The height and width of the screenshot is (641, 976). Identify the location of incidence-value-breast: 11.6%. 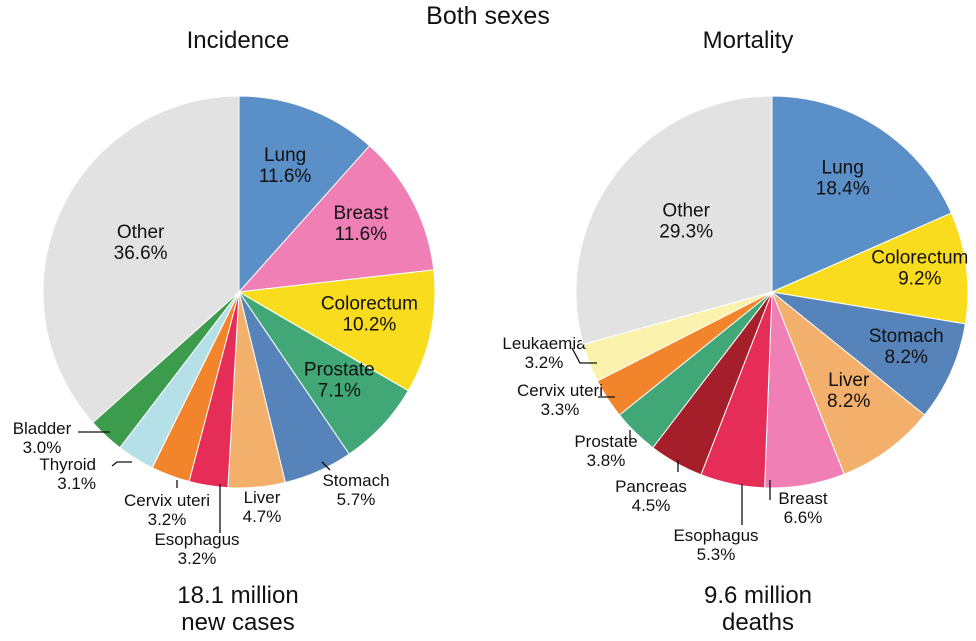
(361, 234).